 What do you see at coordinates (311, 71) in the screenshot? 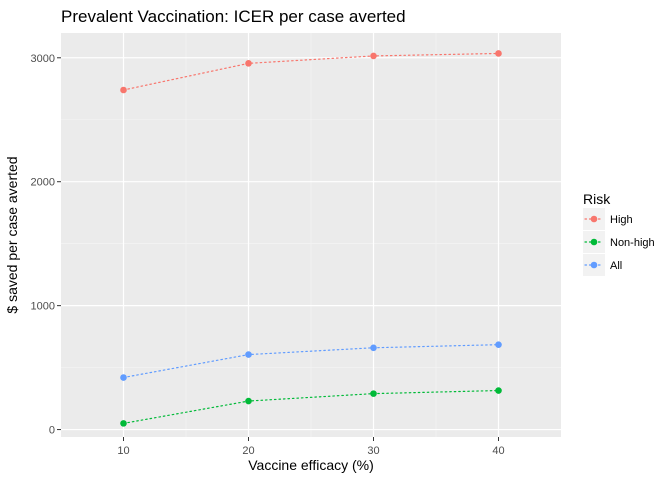
I see `series-line-high` at bounding box center [311, 71].